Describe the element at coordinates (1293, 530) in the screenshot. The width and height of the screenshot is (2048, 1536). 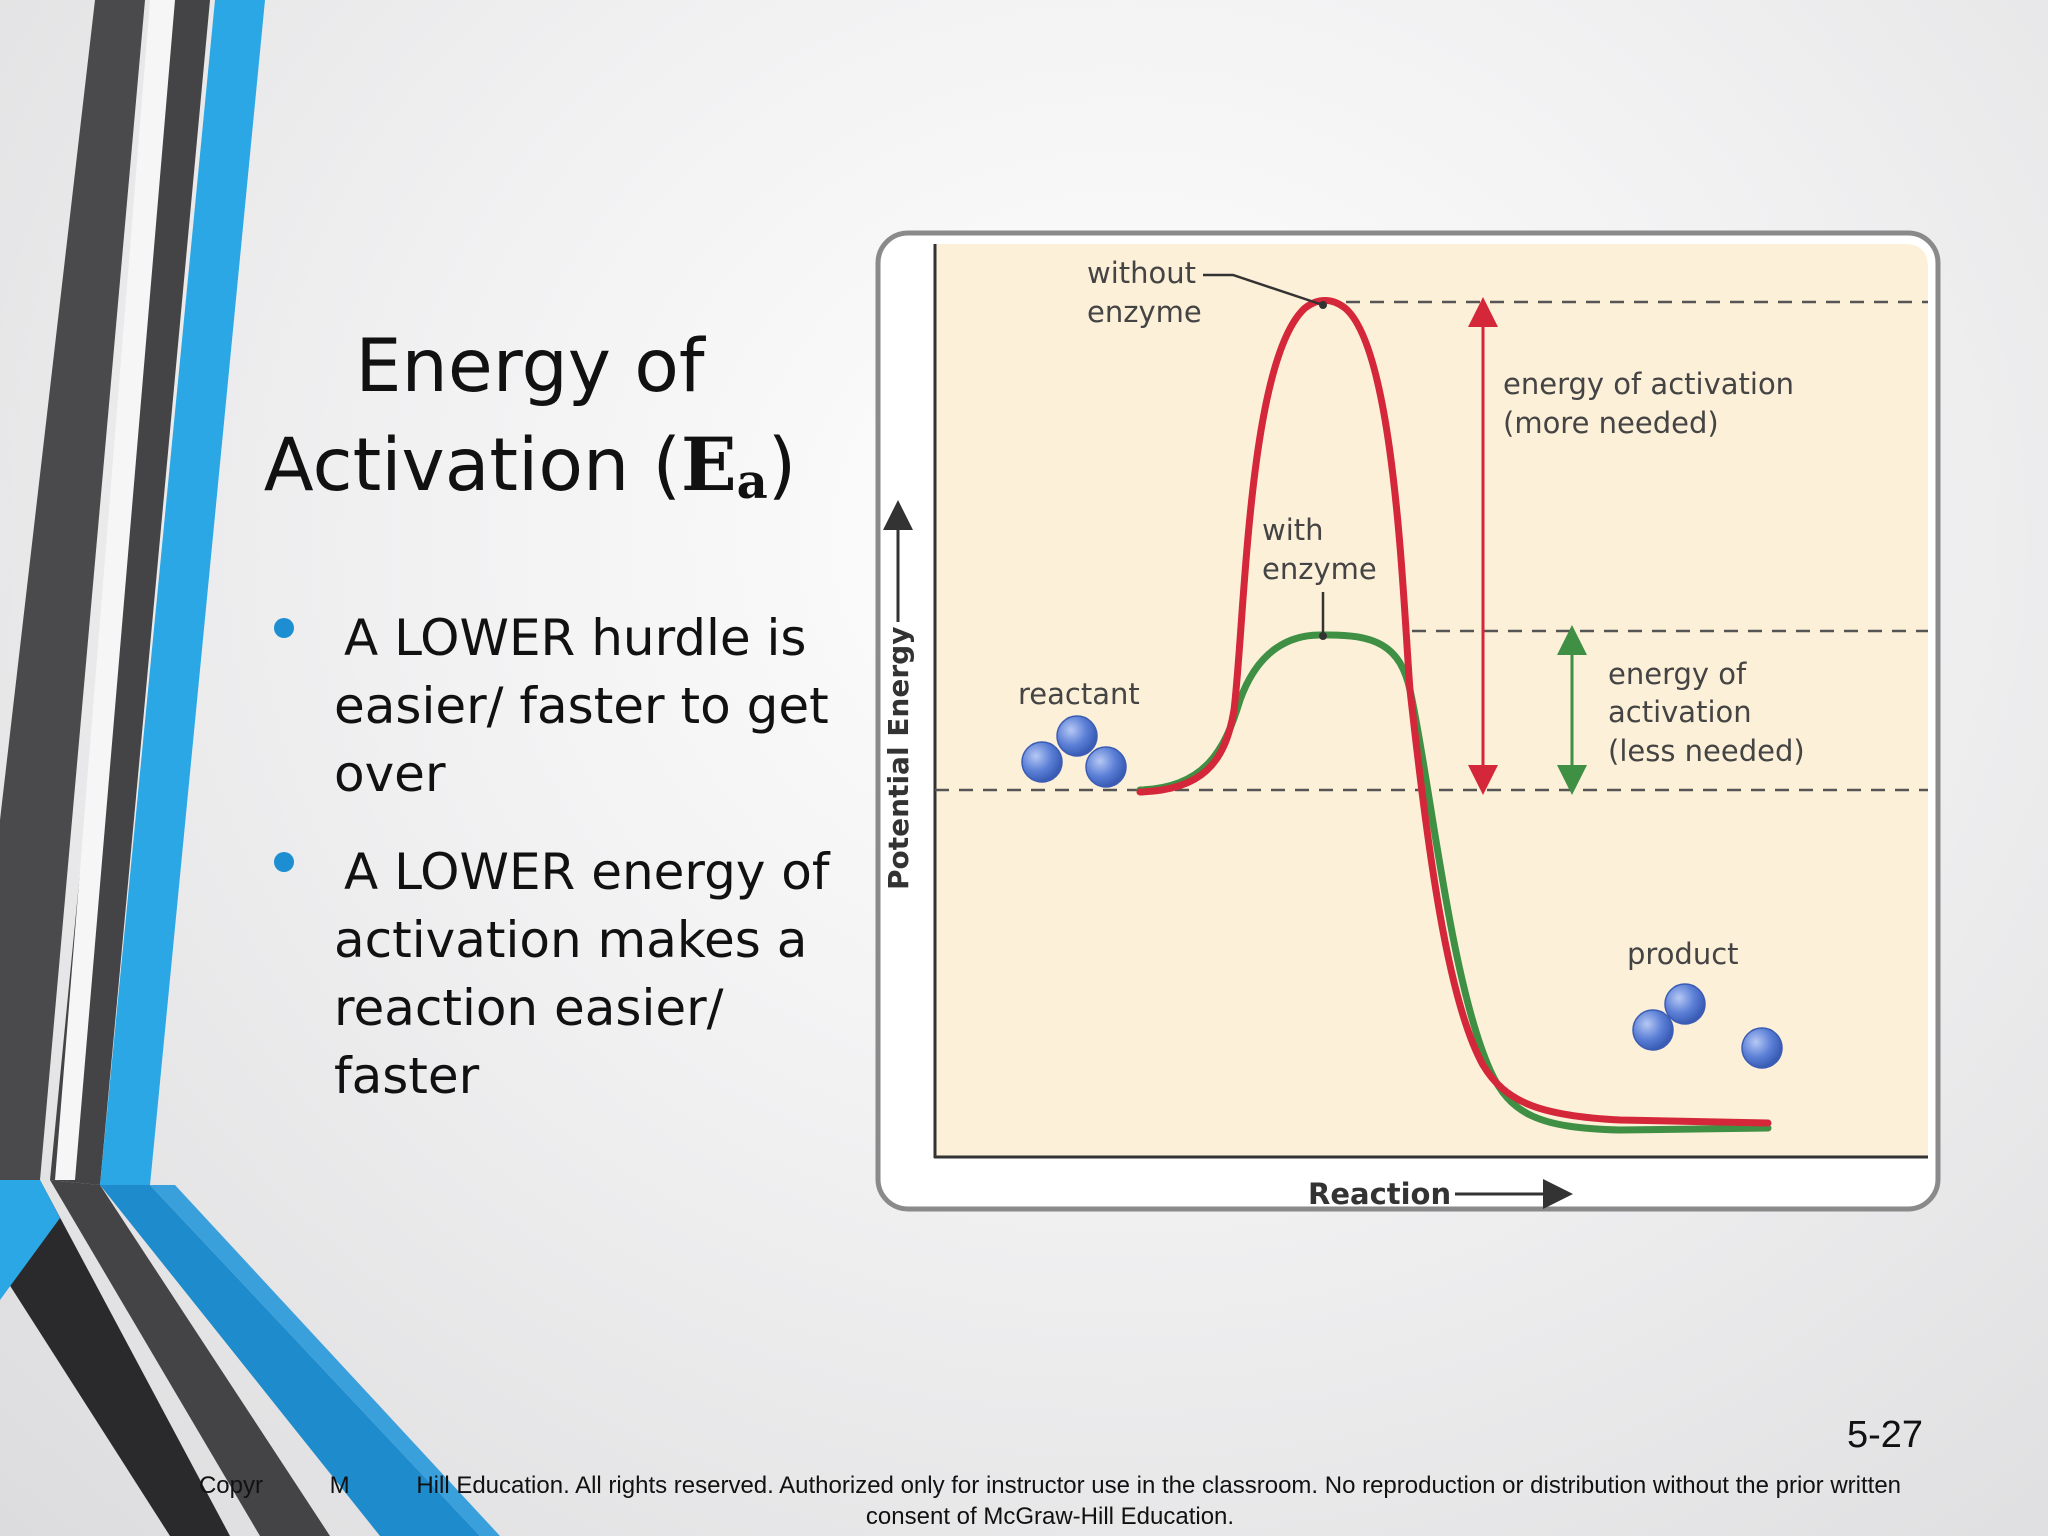
I see `label-with-enzyme-line1: with` at that location.